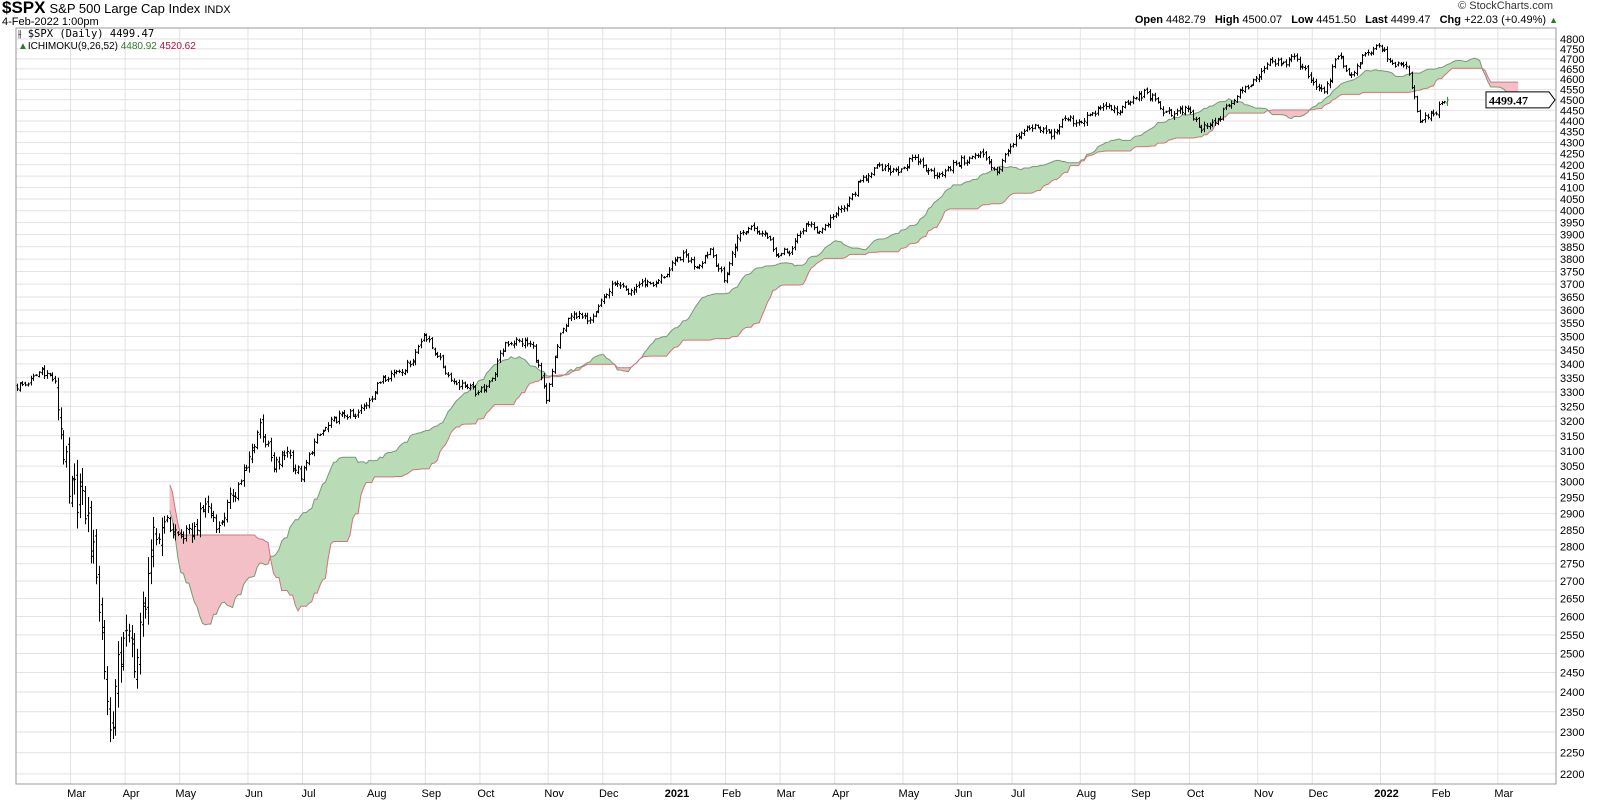 This screenshot has width=1600, height=800. What do you see at coordinates (1386, 794) in the screenshot?
I see `x-tick-label: 2022` at bounding box center [1386, 794].